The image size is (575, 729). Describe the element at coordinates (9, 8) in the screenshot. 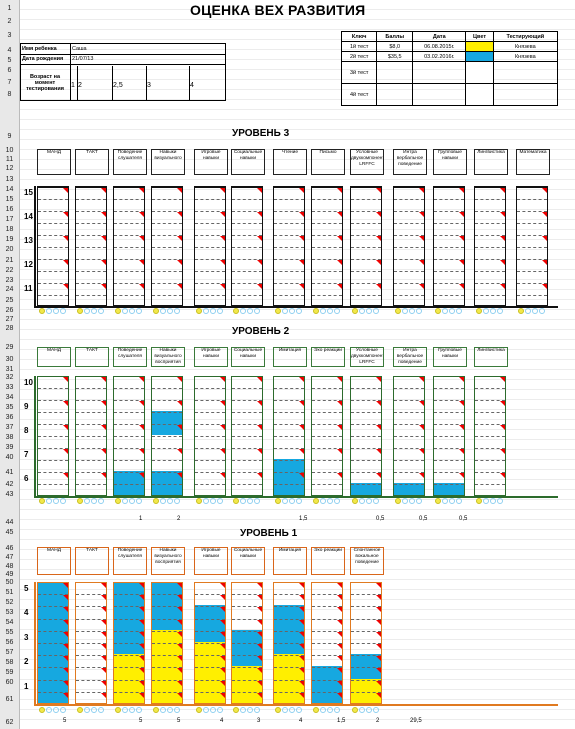

I see `row-number: 1` at that location.